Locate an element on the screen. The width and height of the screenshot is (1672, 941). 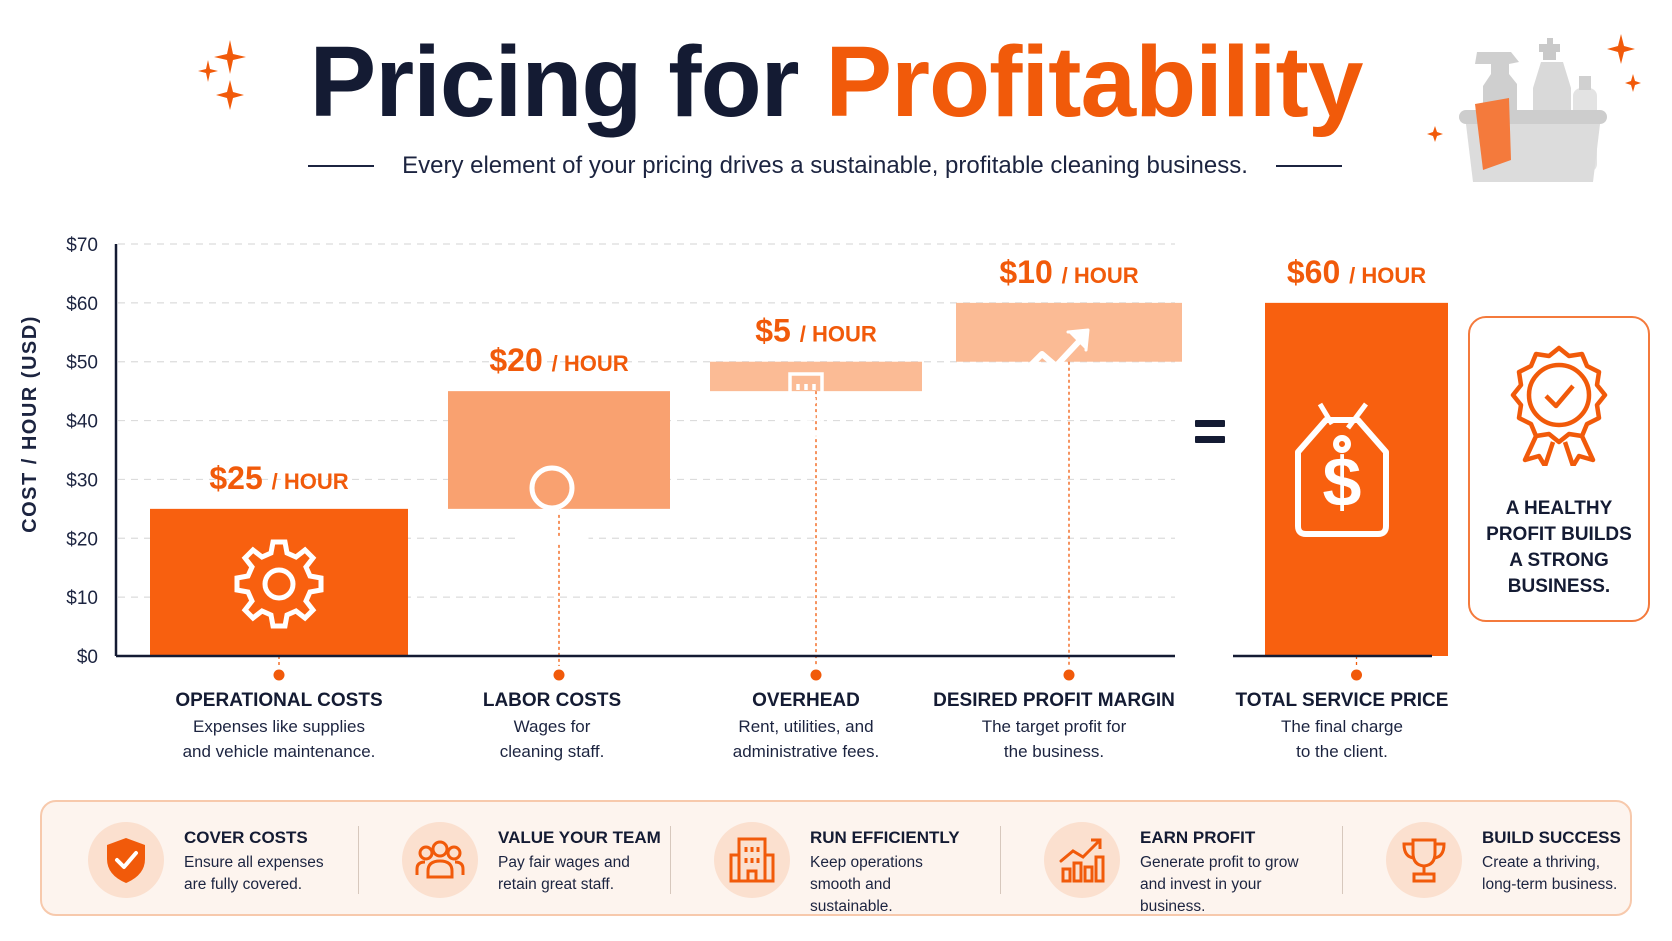
value-label: $60 / HOUR is located at coordinates (1356, 272).